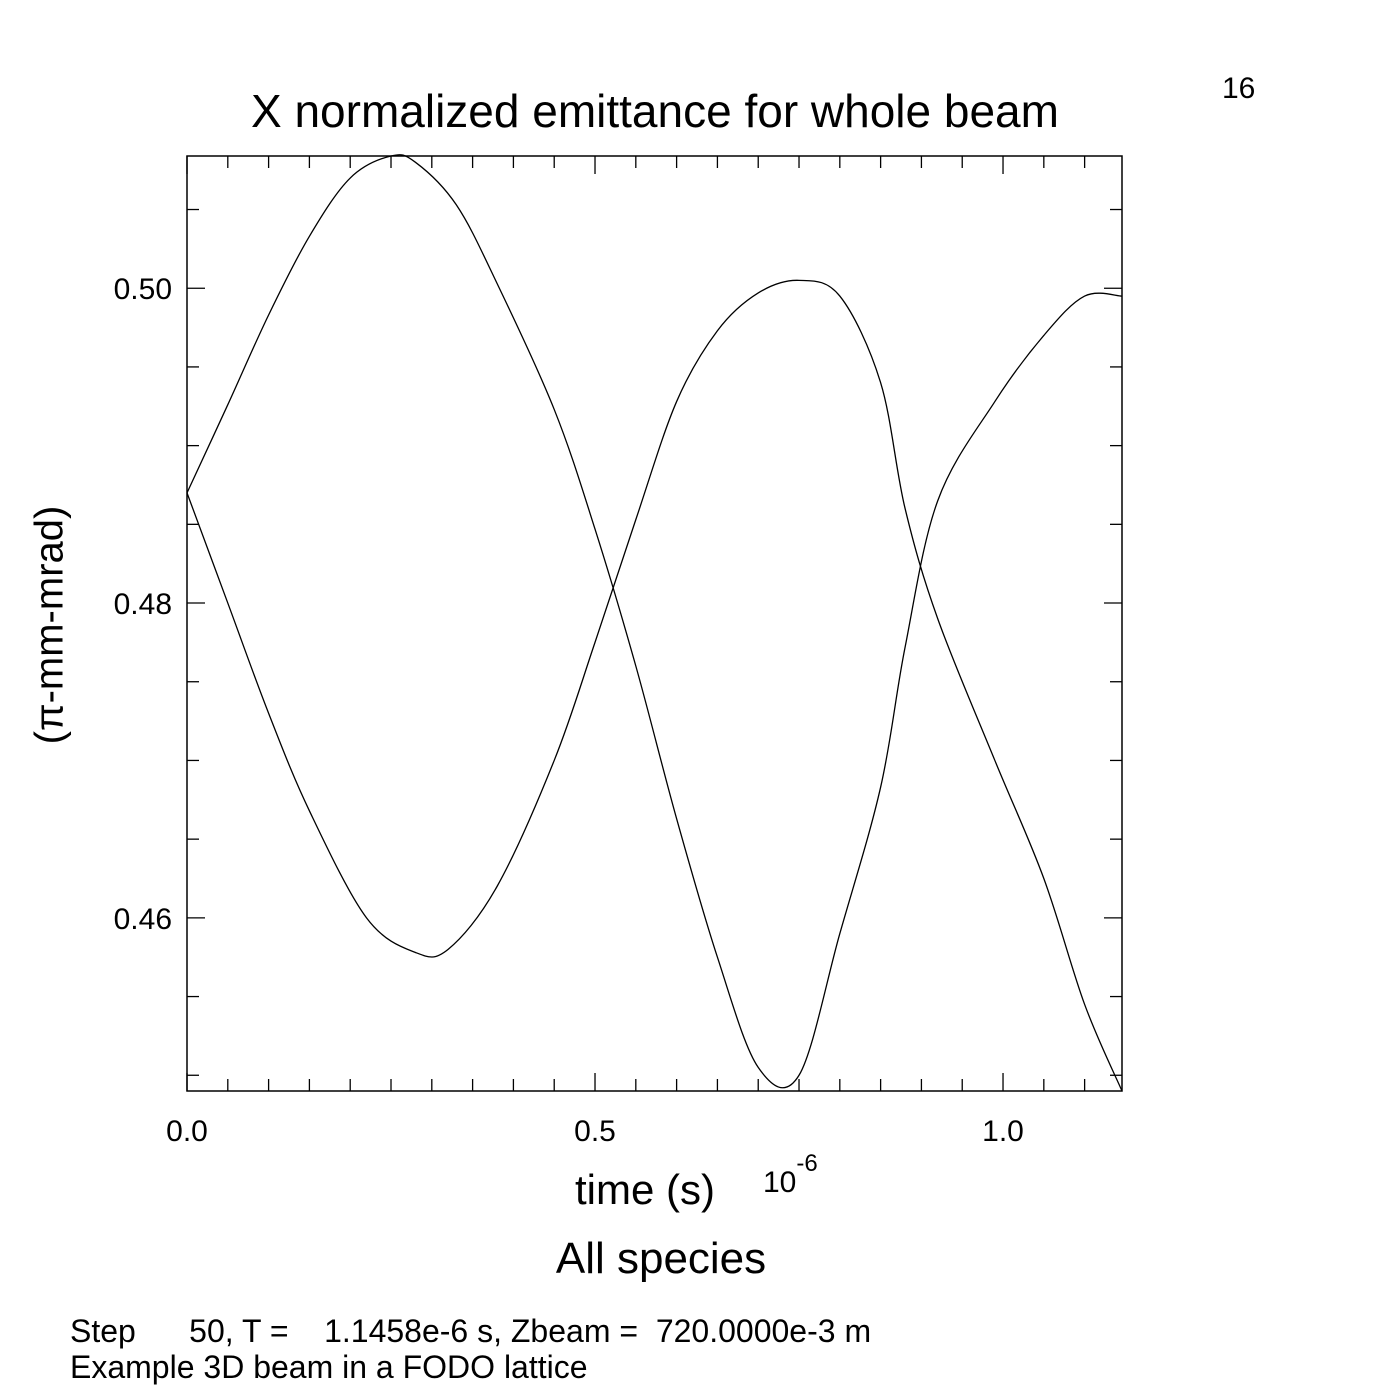 The width and height of the screenshot is (1374, 1390). I want to click on y-tick-label: 0.48, so click(143, 604).